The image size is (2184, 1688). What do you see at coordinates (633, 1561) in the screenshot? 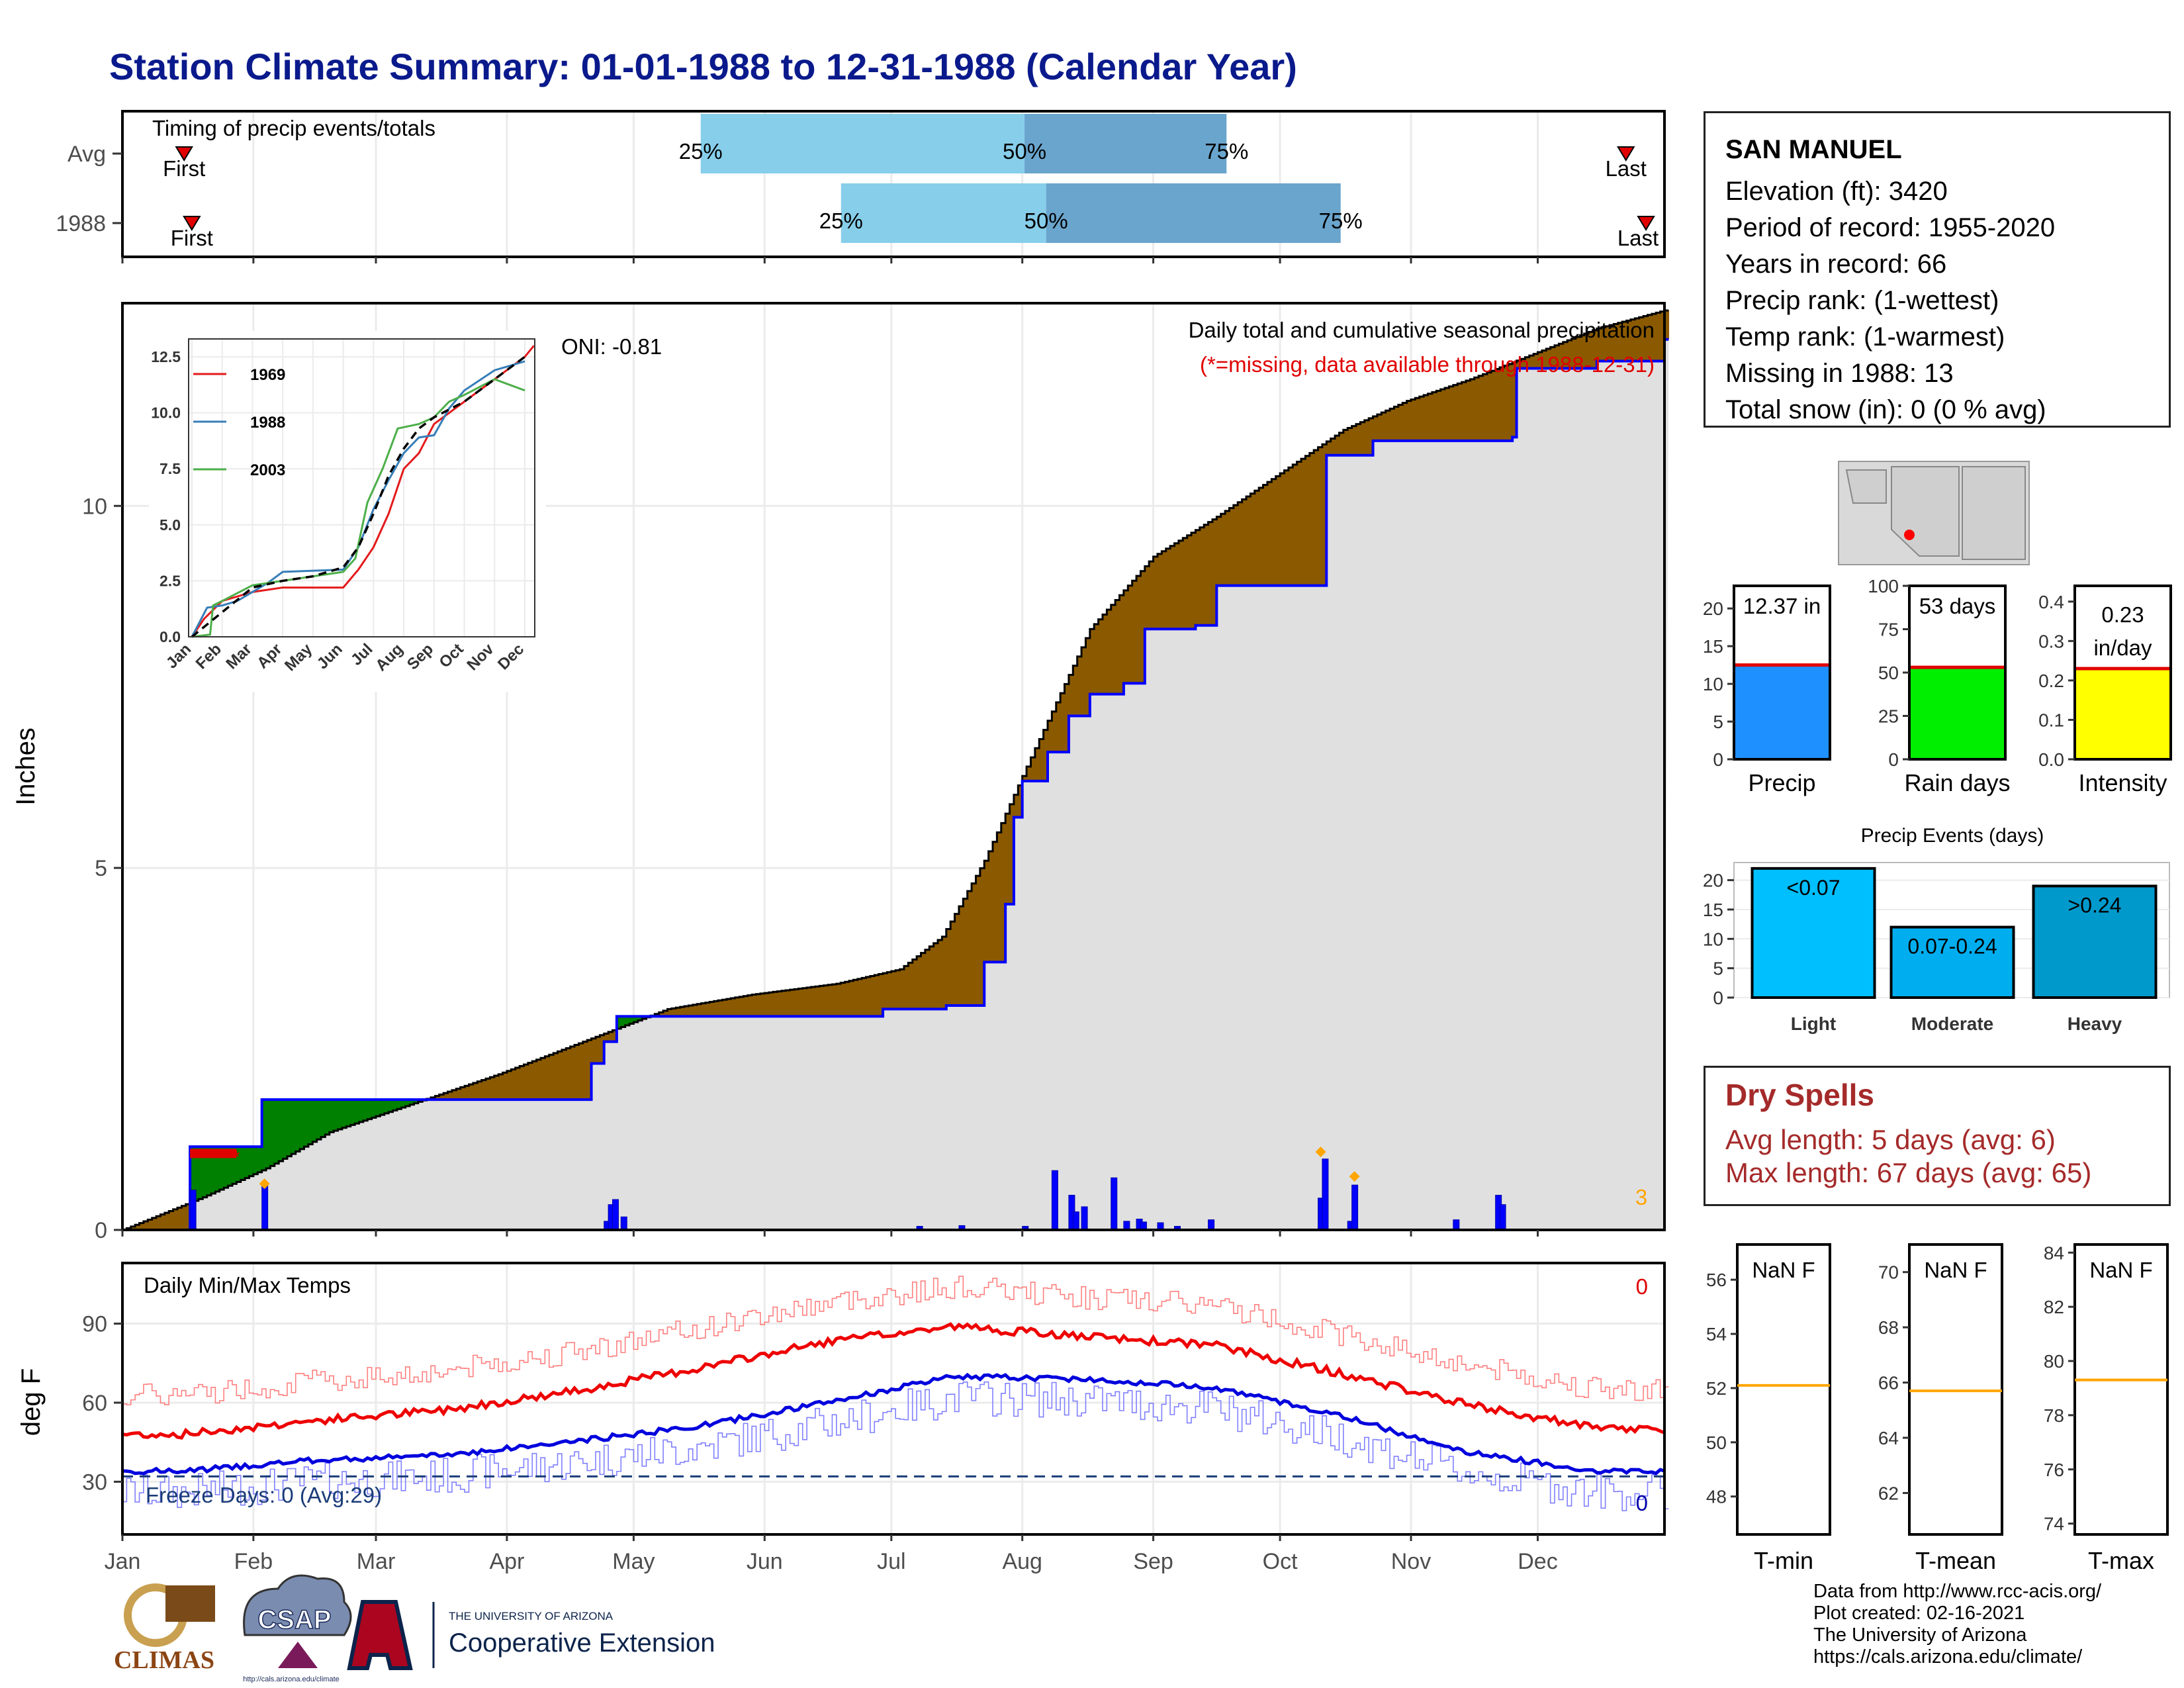
I see `x-month-label: May` at bounding box center [633, 1561].